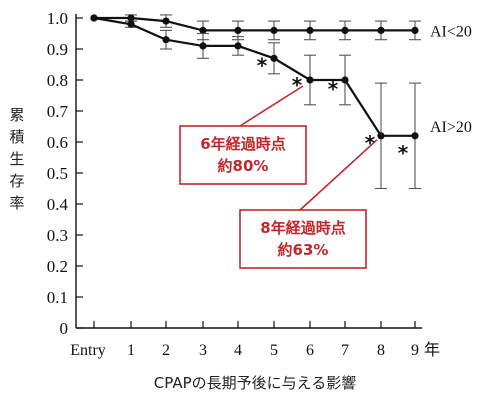 This screenshot has width=499, height=403. What do you see at coordinates (310, 350) in the screenshot?
I see `x-tick-label: 6` at bounding box center [310, 350].